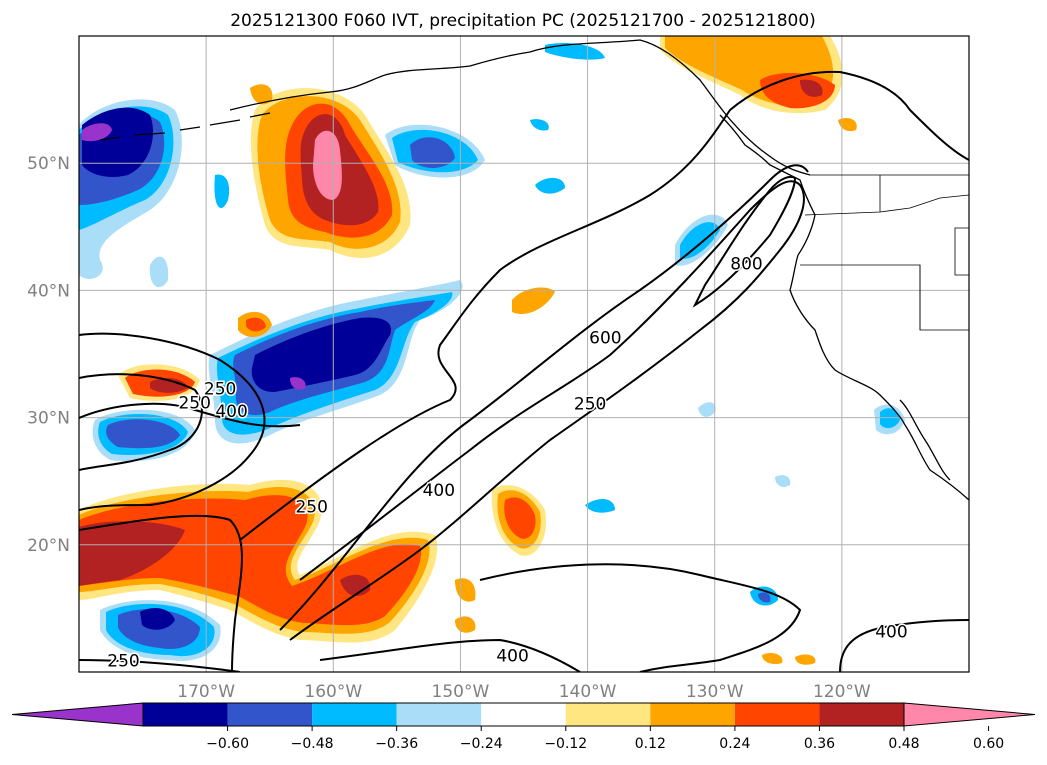 This screenshot has height=765, width=1047. What do you see at coordinates (333, 692) in the screenshot?
I see `lon-tick-label: 160°W` at bounding box center [333, 692].